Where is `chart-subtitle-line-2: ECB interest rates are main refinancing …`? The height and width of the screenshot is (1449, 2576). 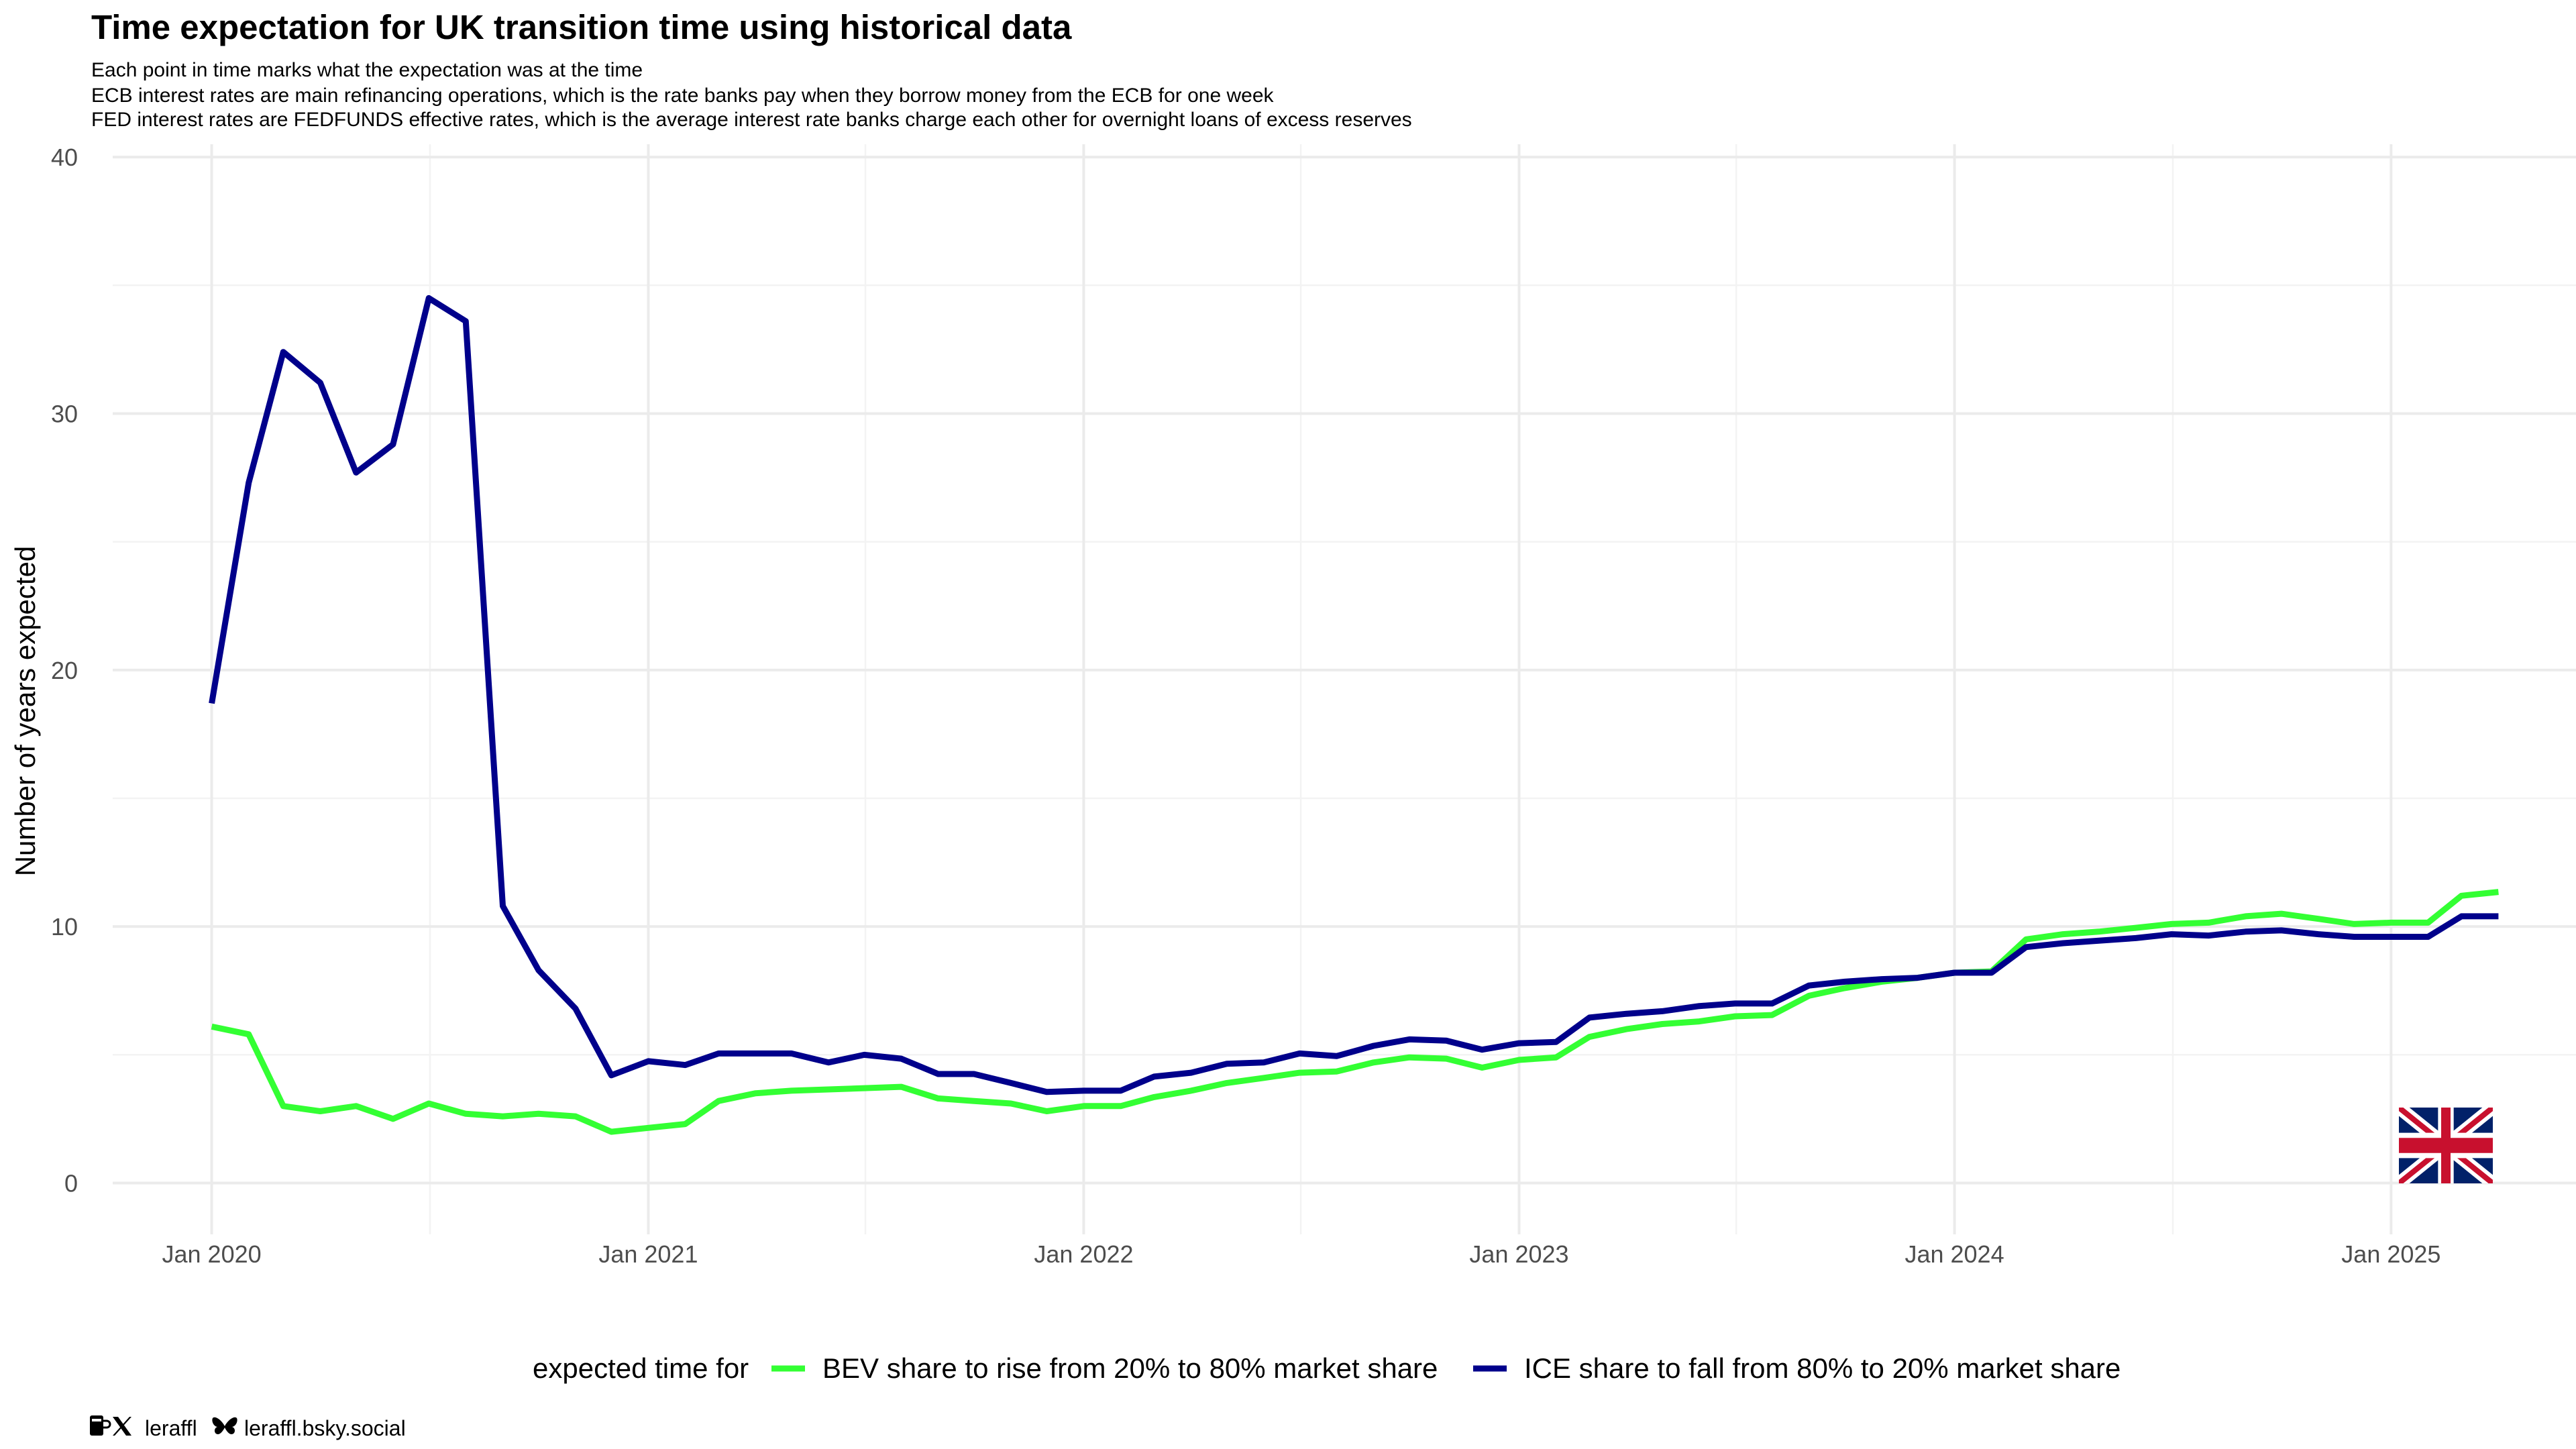 chart-subtitle-line-2: ECB interest rates are main refinancing … is located at coordinates (683, 96).